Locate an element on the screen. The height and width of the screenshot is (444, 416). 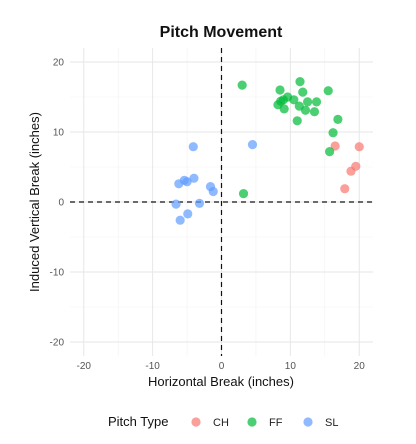
legend-label-ff: FF is located at coordinates (276, 423).